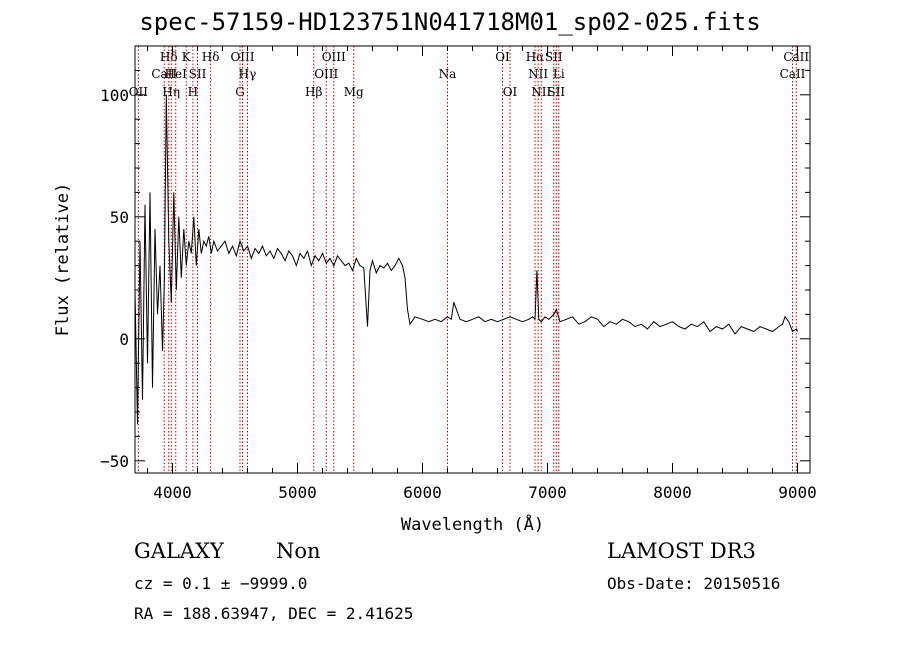 The image size is (900, 649). Describe the element at coordinates (187, 57) in the screenshot. I see `line-marker-label-5: K` at that location.